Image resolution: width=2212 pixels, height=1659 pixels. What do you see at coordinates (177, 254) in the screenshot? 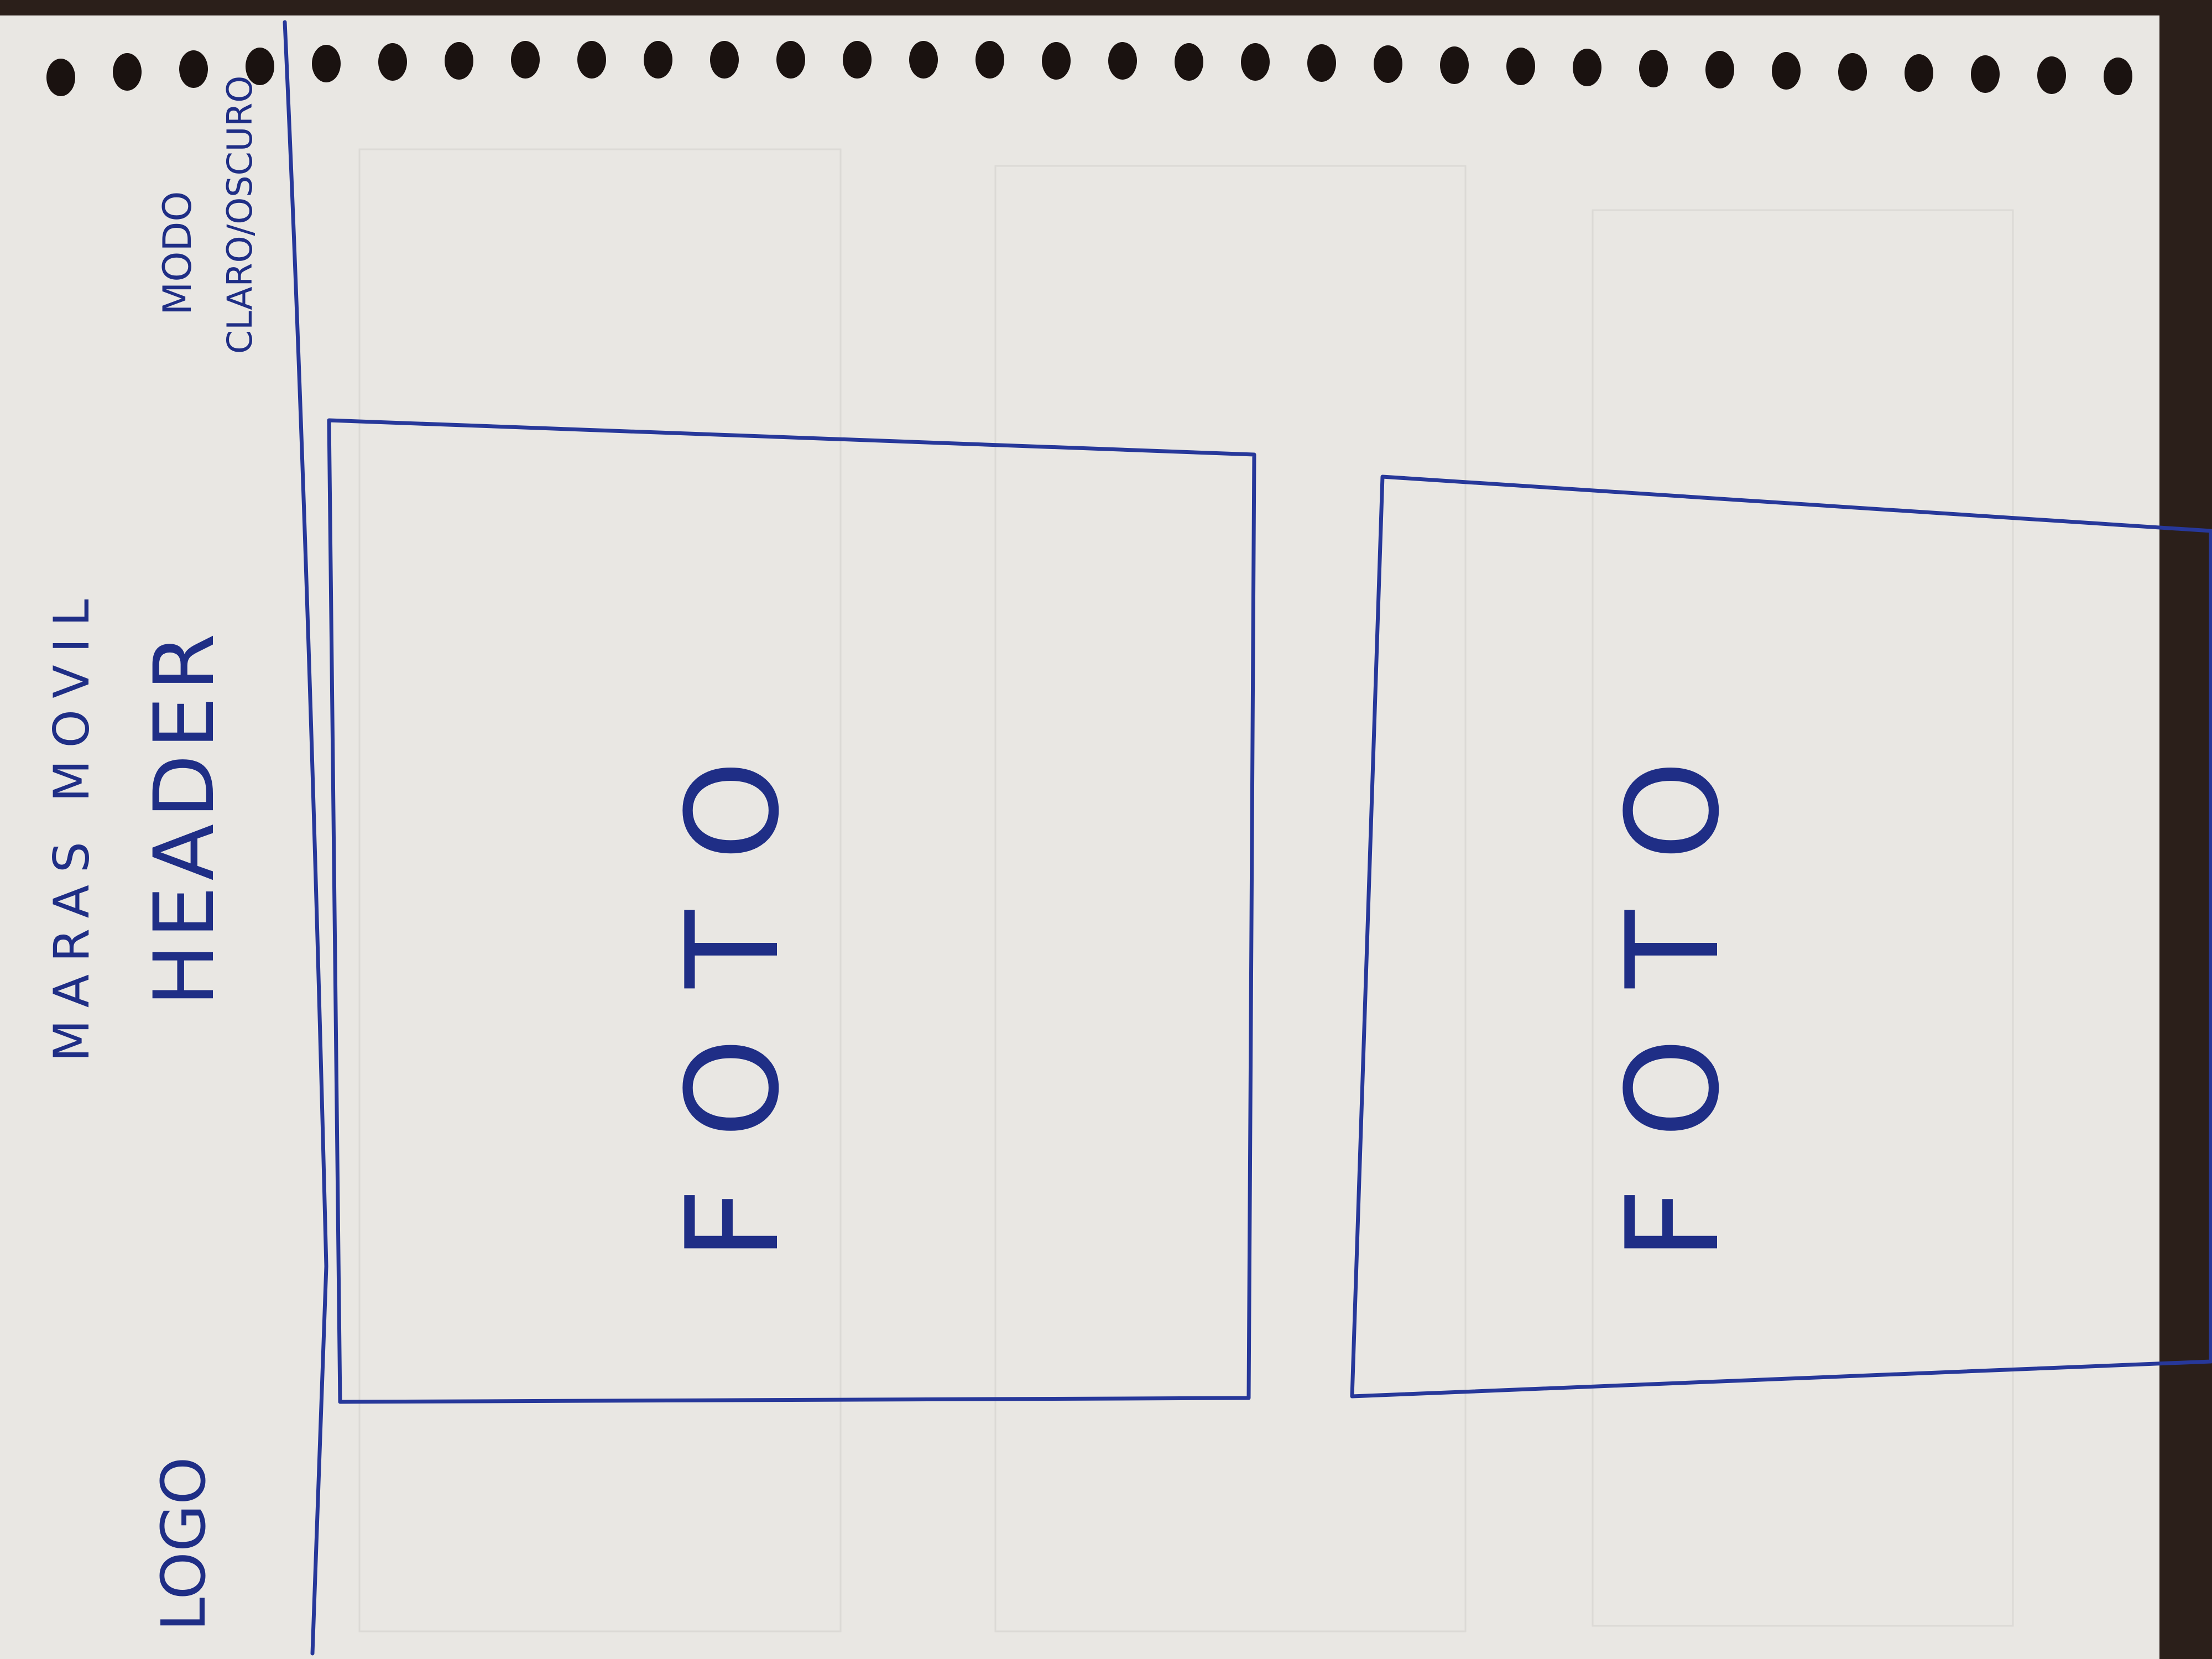
I see `theme-toggle-label-1: MODO` at bounding box center [177, 254].